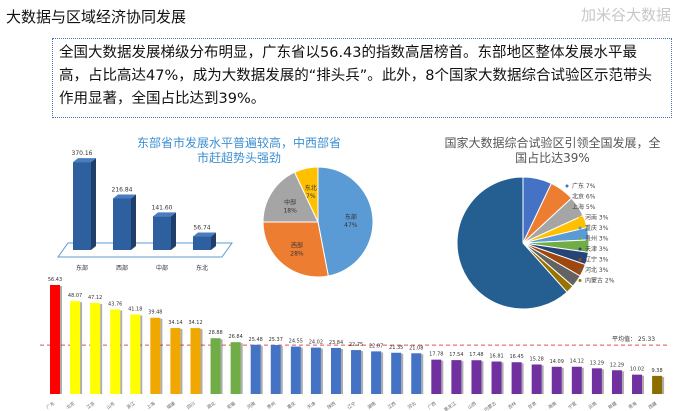 The width and height of the screenshot is (677, 411). What do you see at coordinates (617, 365) in the screenshot?
I see `bar-value-label: 12.29` at bounding box center [617, 365].